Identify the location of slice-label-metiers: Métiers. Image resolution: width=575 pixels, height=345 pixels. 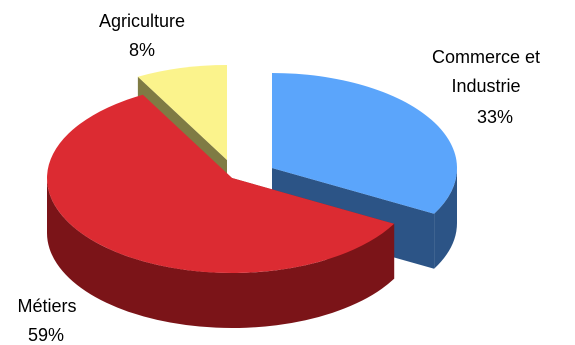
(46, 306).